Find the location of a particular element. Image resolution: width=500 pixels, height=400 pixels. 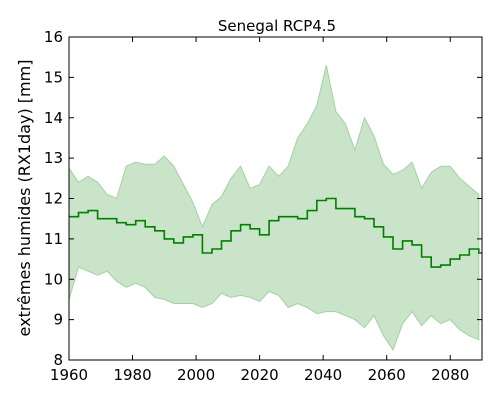

y-tick-label: 14 is located at coordinates (53, 118).